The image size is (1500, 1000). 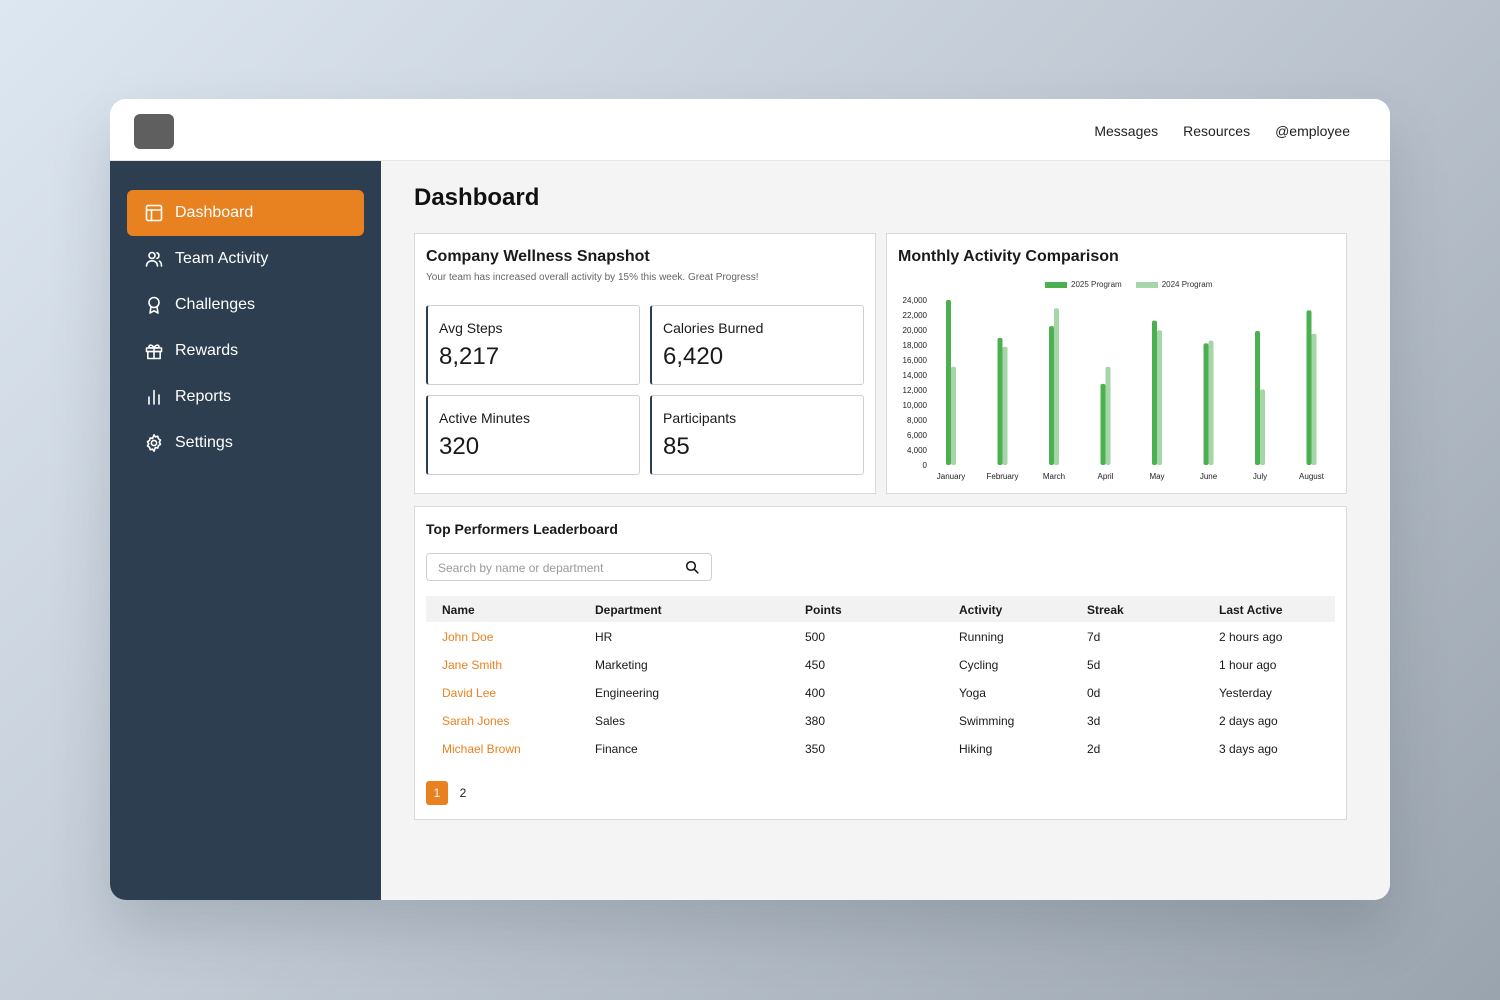 What do you see at coordinates (628, 610) in the screenshot?
I see `column-header: Department` at bounding box center [628, 610].